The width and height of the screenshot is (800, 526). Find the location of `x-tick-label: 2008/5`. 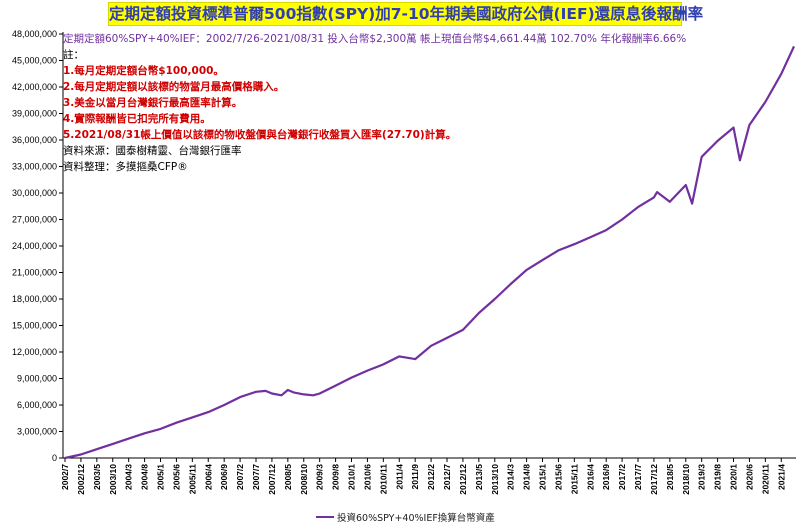

x-tick-label: 2008/5 is located at coordinates (288, 477).